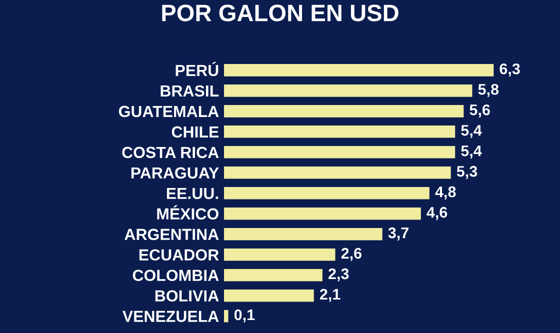 This screenshot has height=333, width=560. I want to click on data-label: 2,6, so click(351, 254).